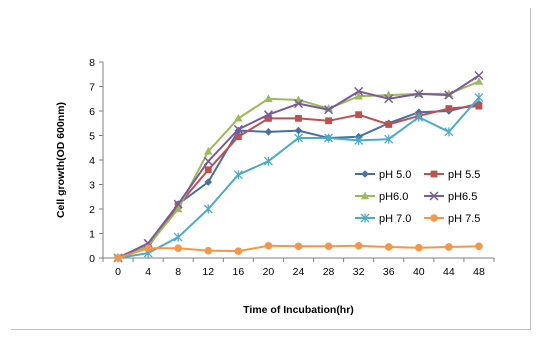 The image size is (548, 340). I want to click on x-tick-label: 4, so click(148, 272).